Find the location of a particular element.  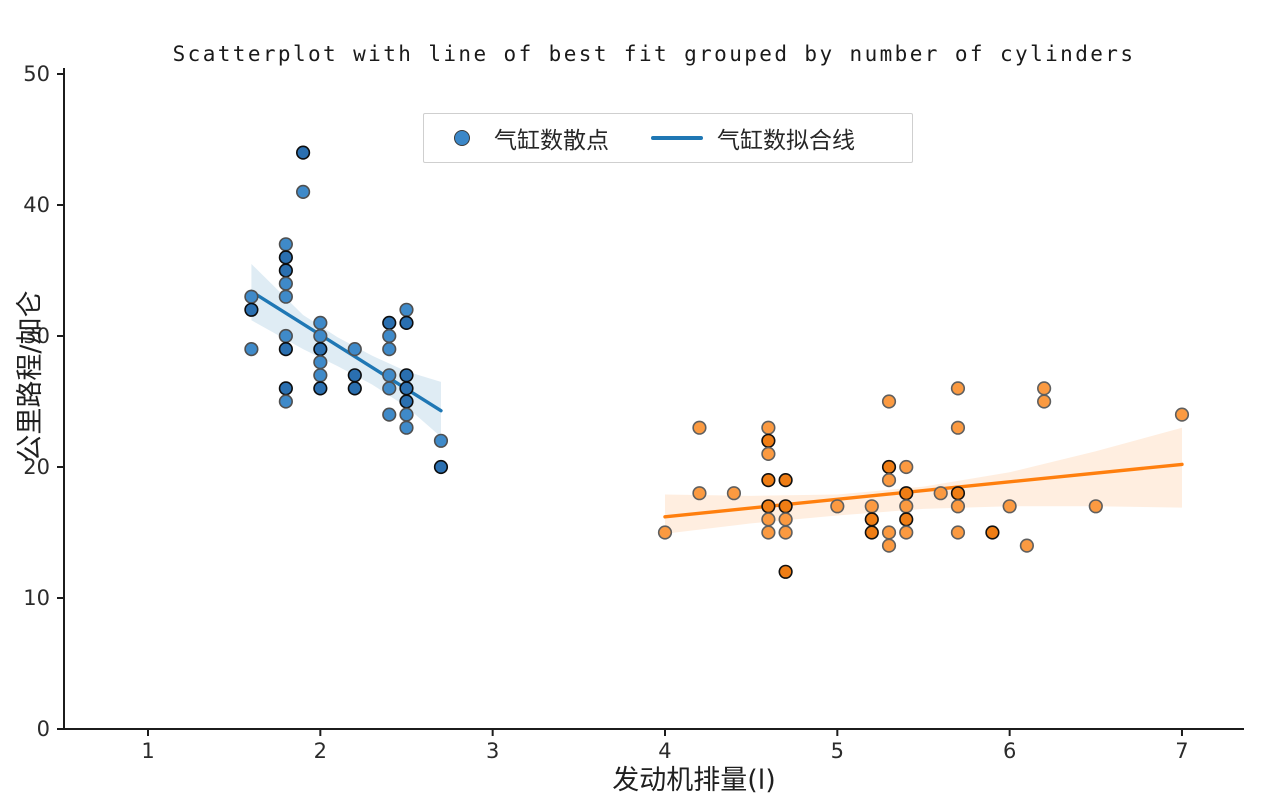

x-tick-label: 3 is located at coordinates (492, 751).